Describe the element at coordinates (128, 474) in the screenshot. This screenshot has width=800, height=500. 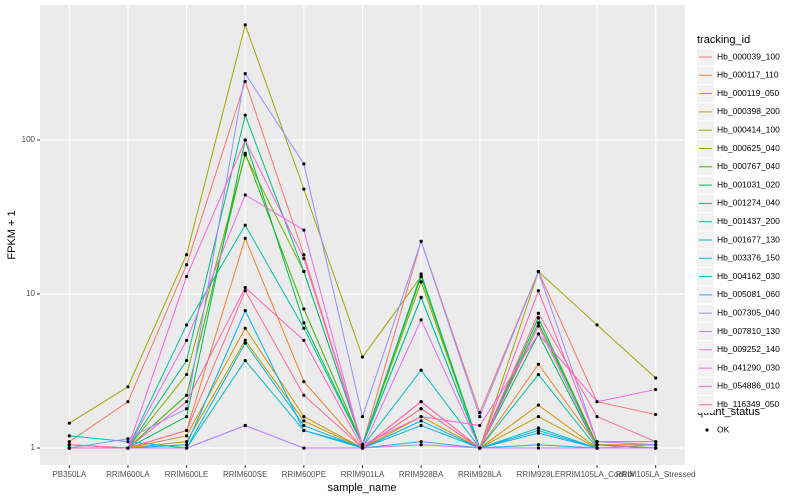
I see `x-tick-label: RRIM600LA` at that location.